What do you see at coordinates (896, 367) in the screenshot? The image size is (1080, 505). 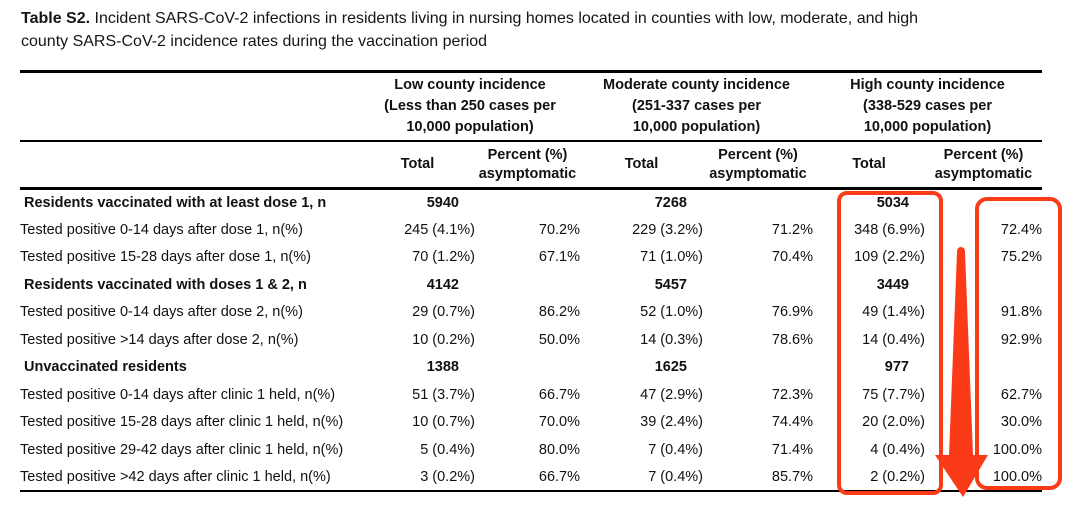 I see `total-cell: 977` at bounding box center [896, 367].